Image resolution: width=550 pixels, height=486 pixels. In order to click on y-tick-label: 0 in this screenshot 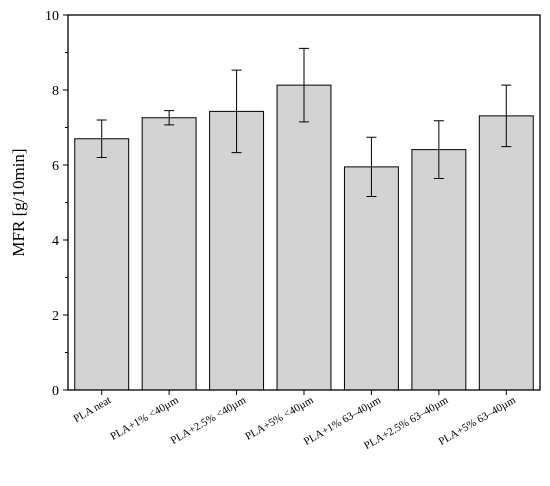, I will do `click(55, 391)`.